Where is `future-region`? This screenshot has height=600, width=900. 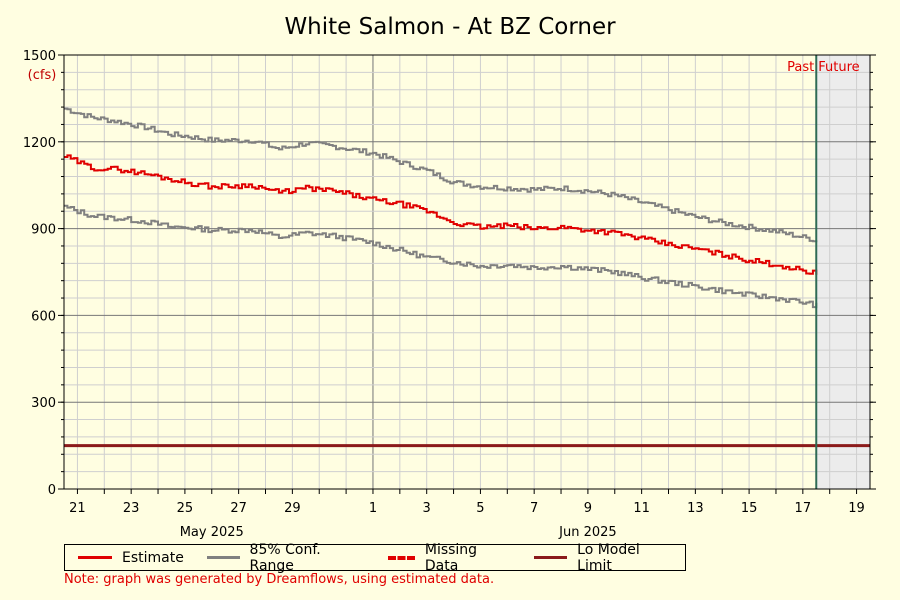
future-region is located at coordinates (843, 272).